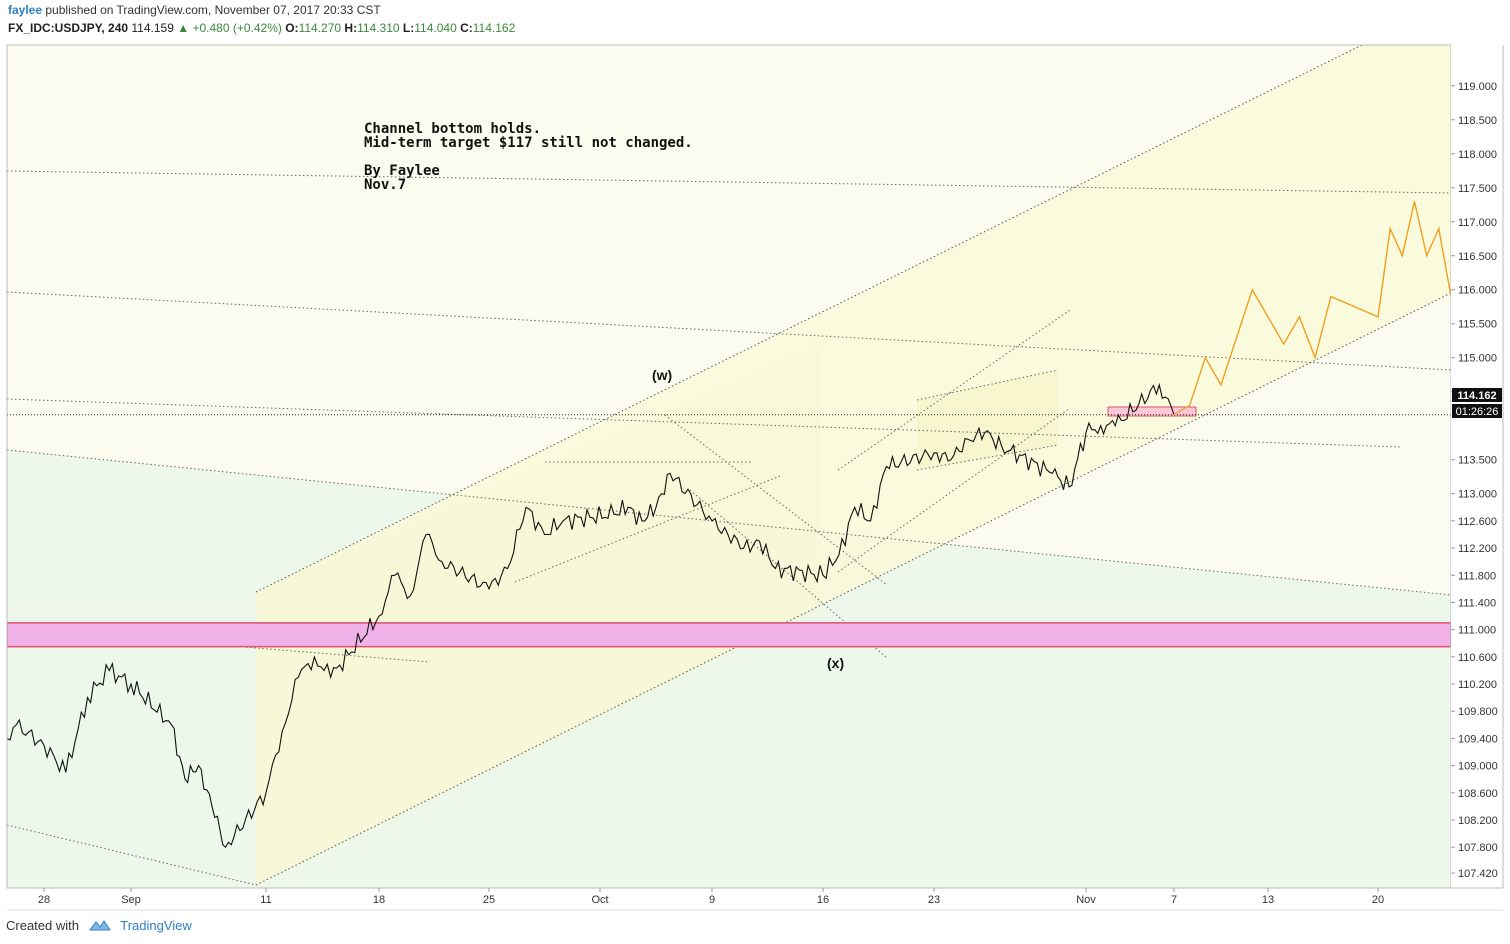 The width and height of the screenshot is (1510, 944). I want to click on annotation-line-1: Channel bottom holds., so click(452, 129).